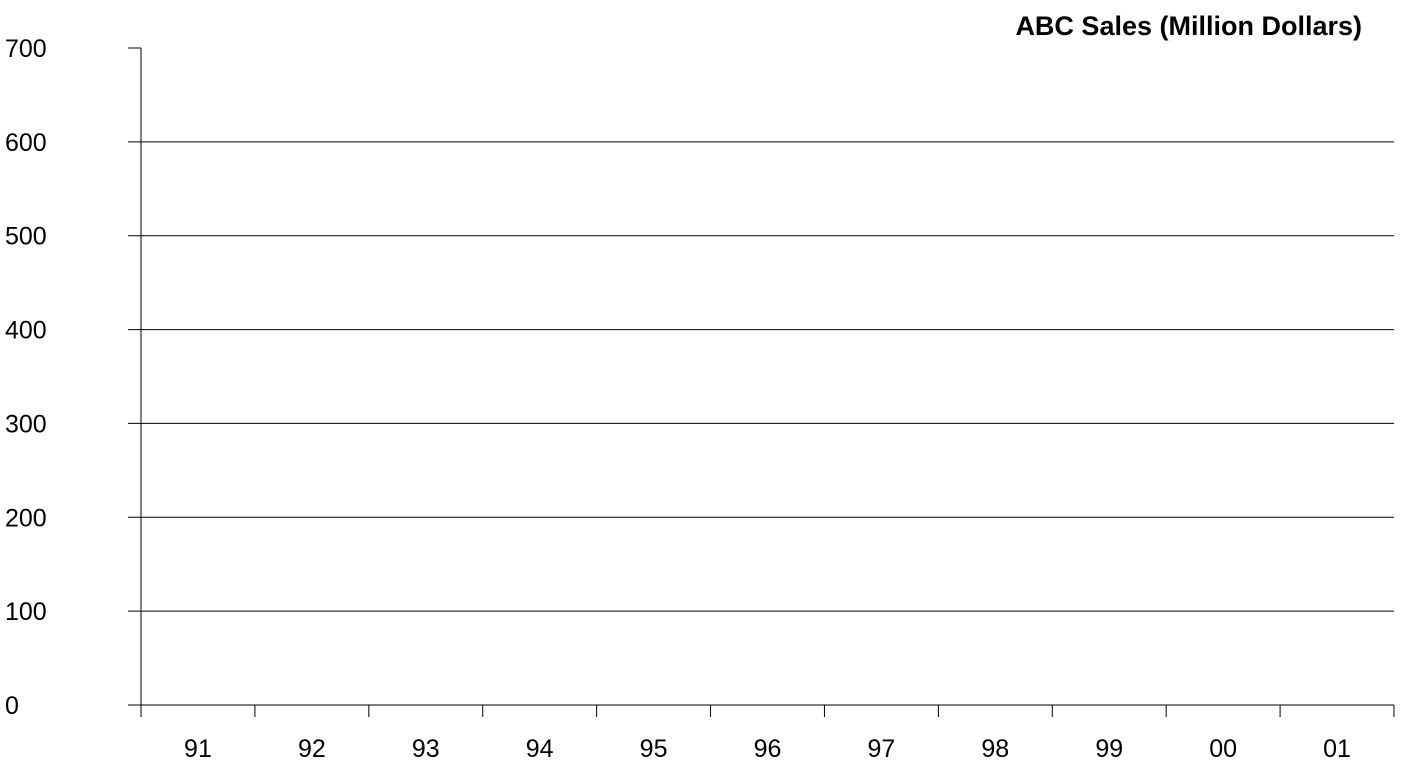 Image resolution: width=1406 pixels, height=766 pixels. Describe the element at coordinates (26, 49) in the screenshot. I see `y-tick-label: 700` at that location.